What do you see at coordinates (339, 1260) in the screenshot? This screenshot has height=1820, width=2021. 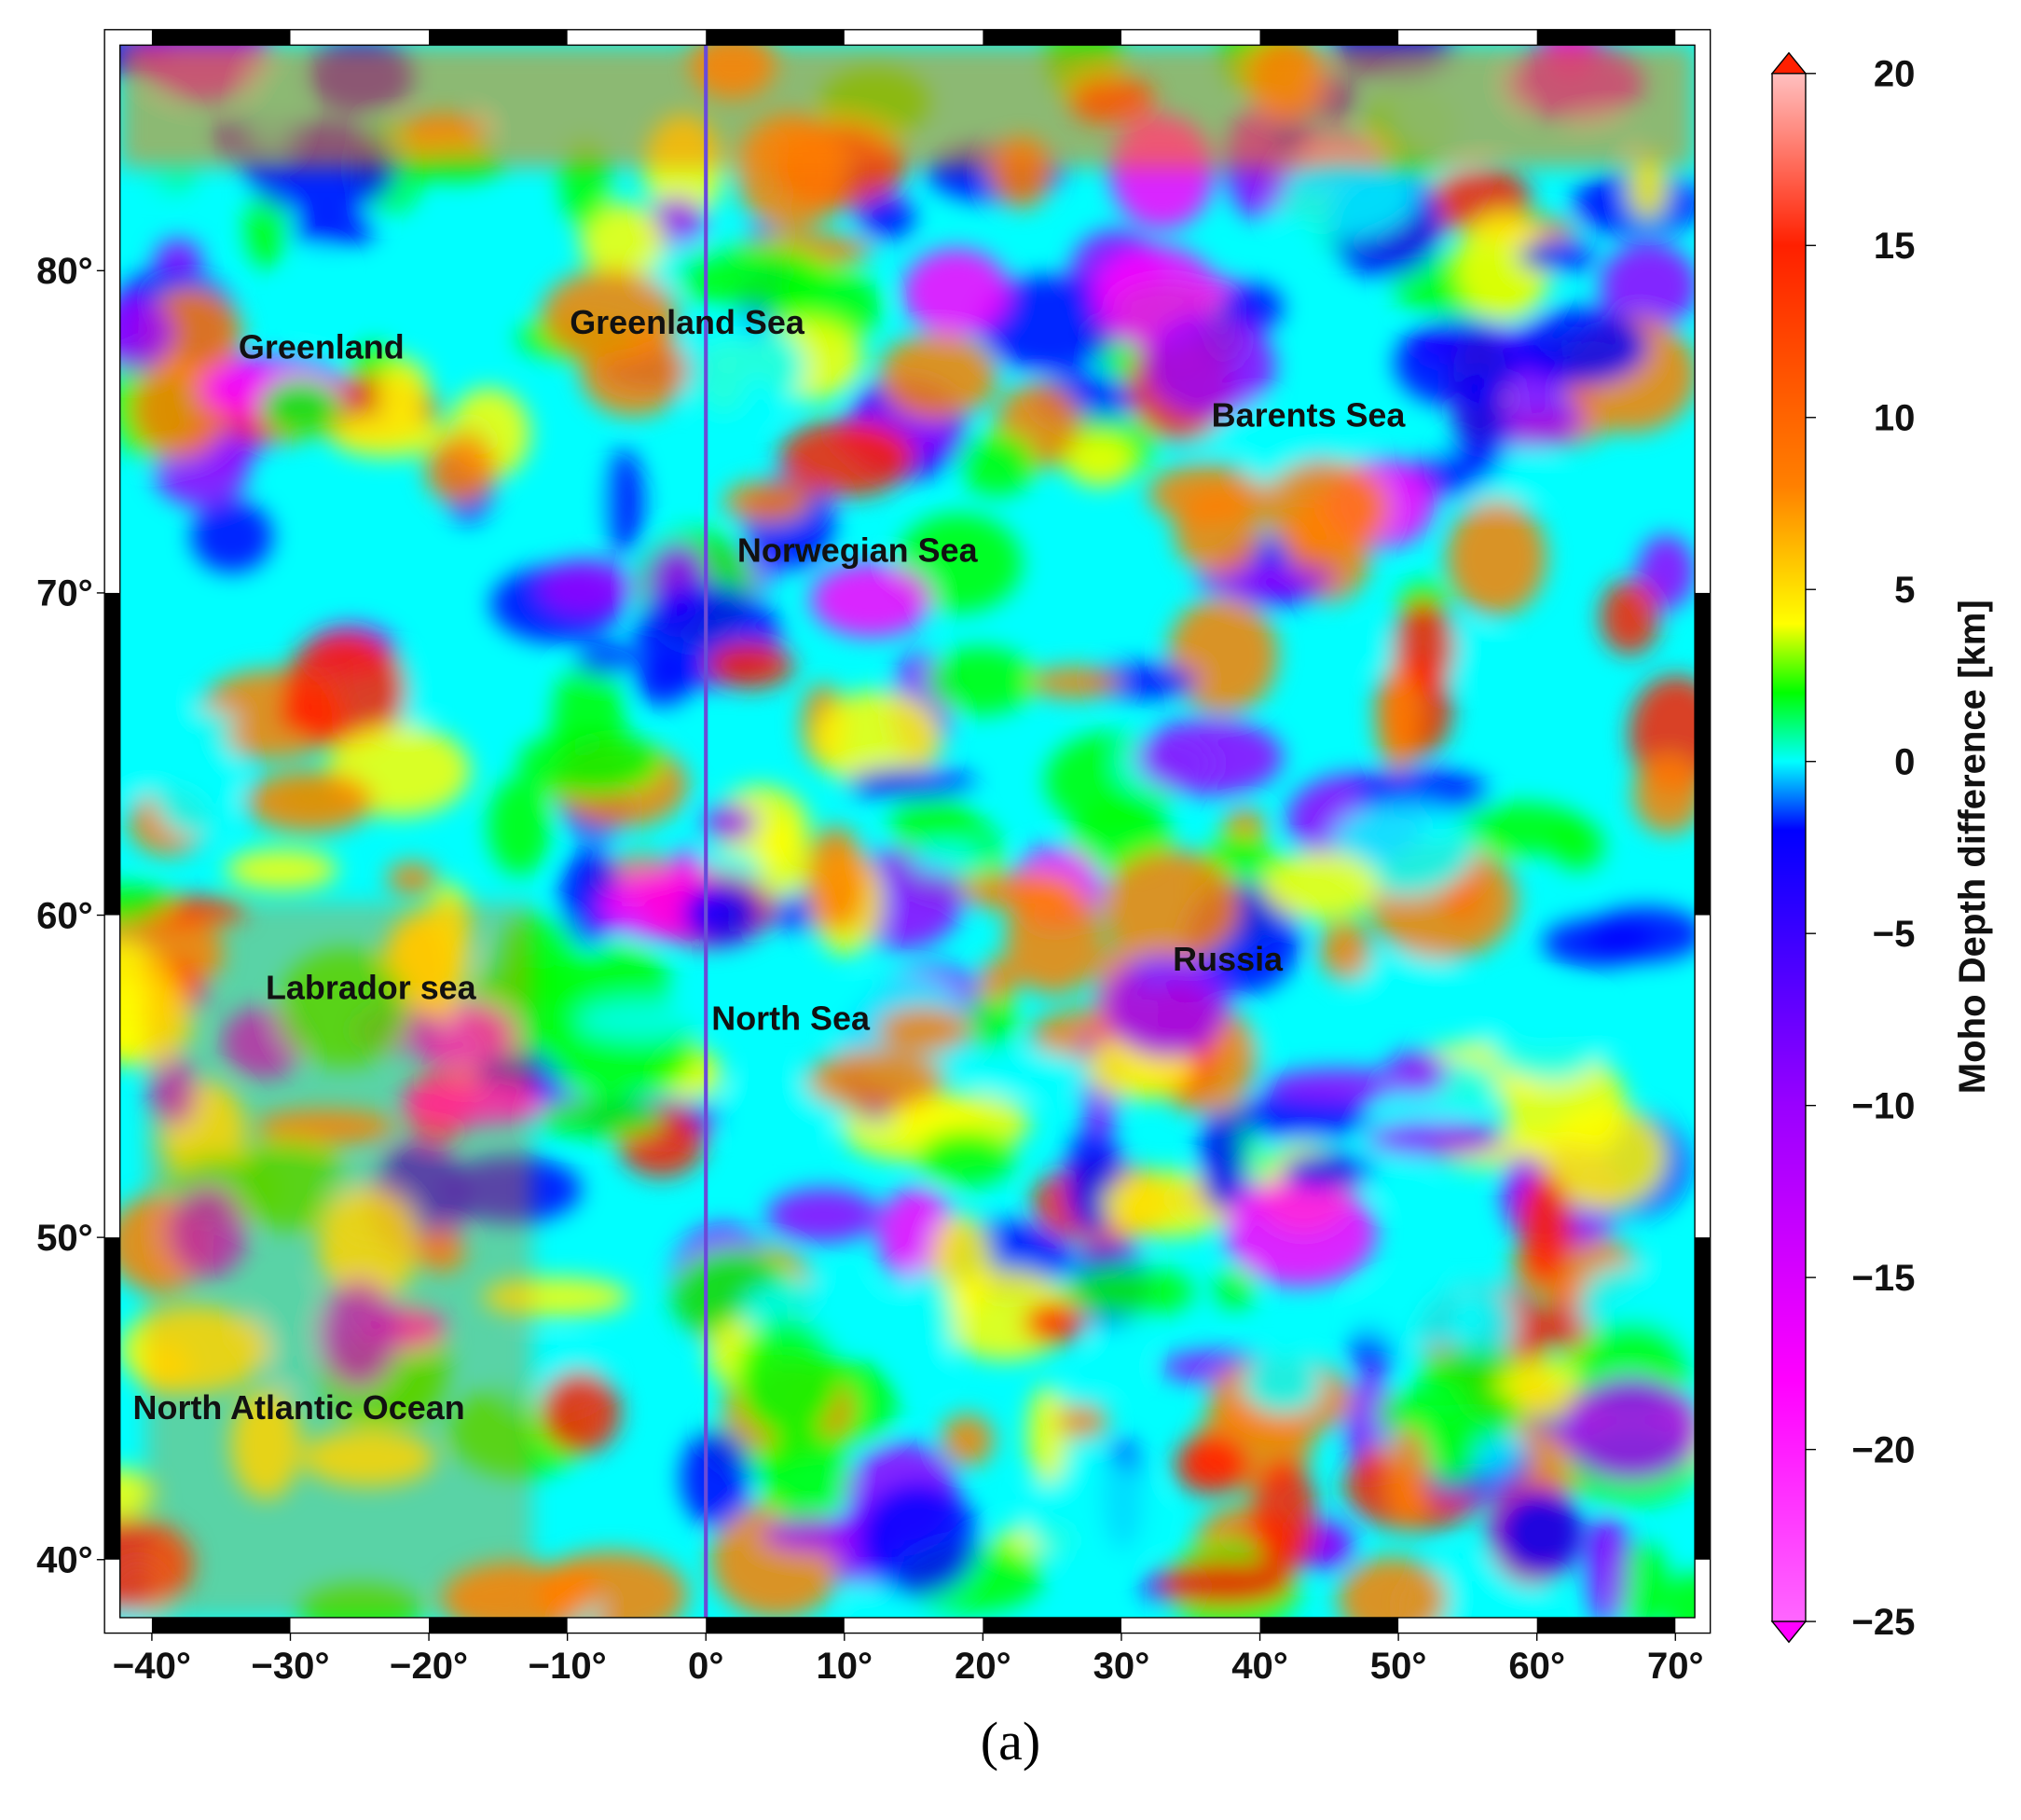 I see `atlantic-zone` at bounding box center [339, 1260].